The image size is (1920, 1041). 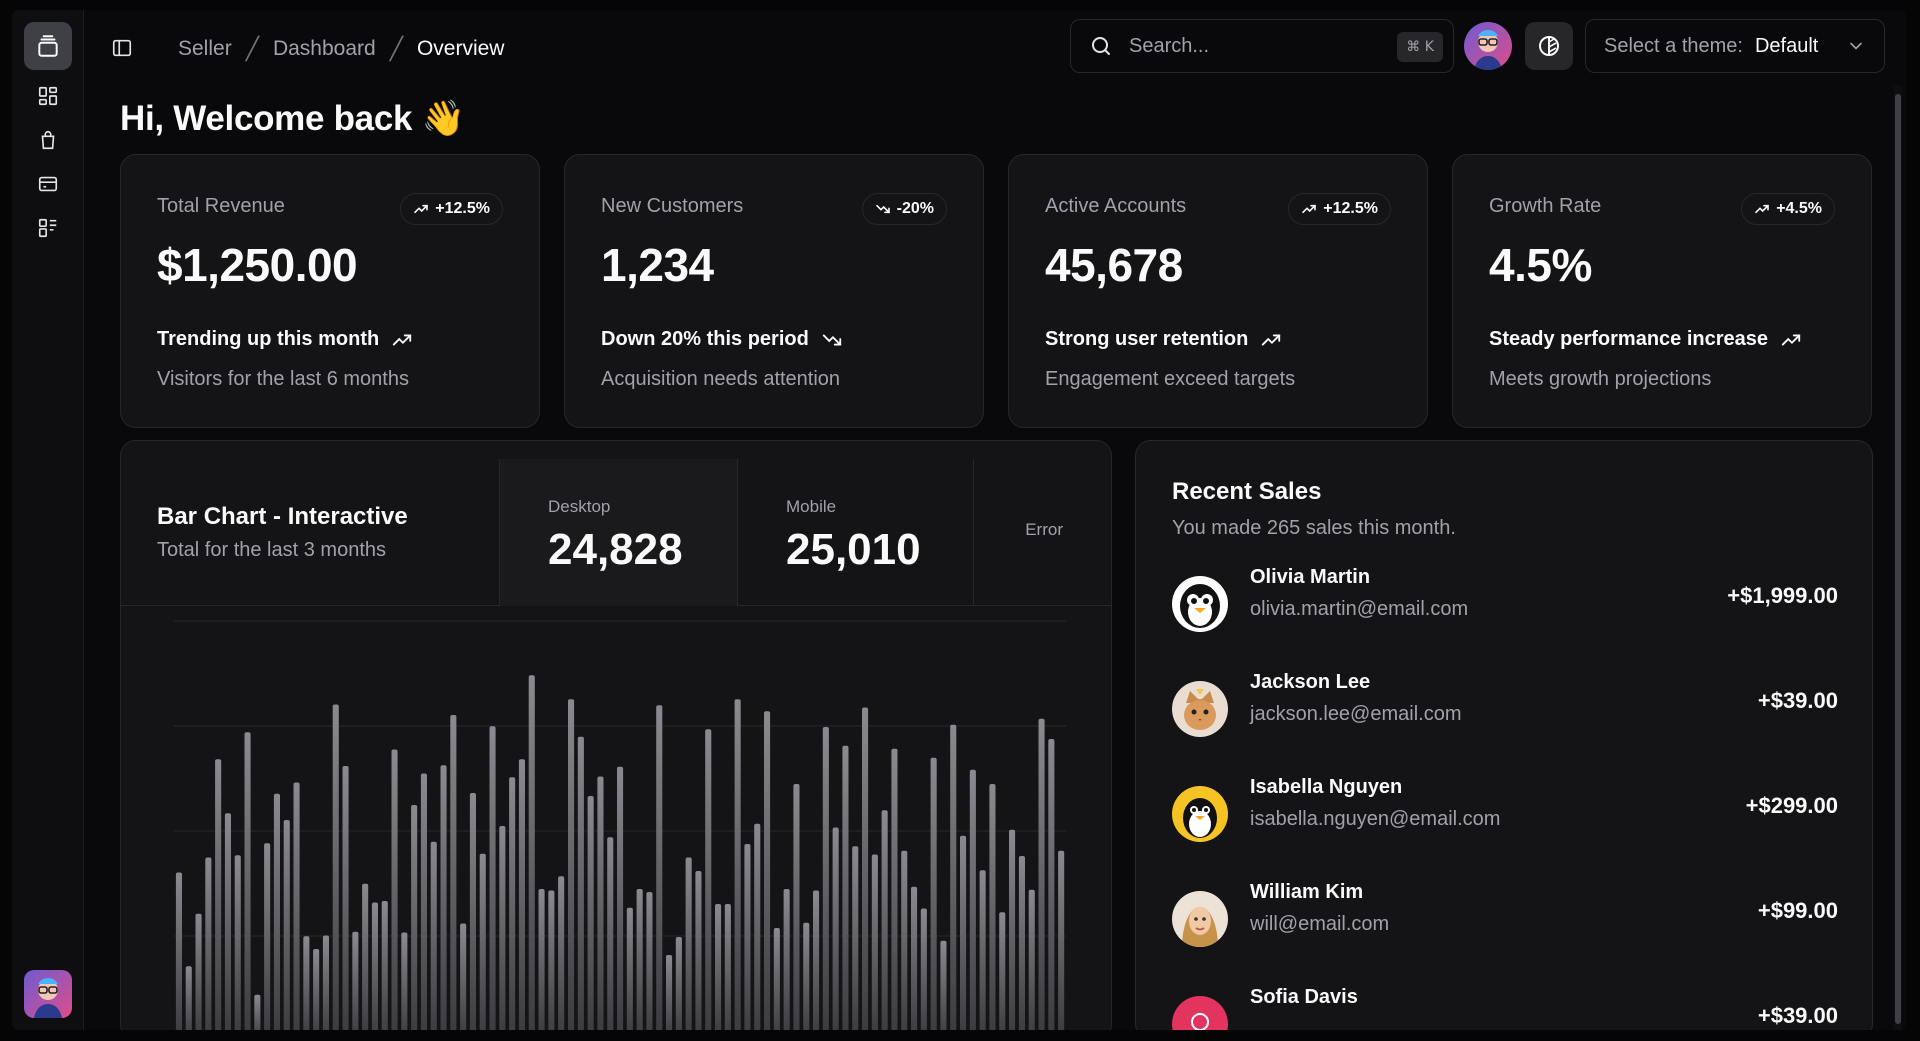 I want to click on breadcrumb-dashboard: Dashboard, so click(x=324, y=48).